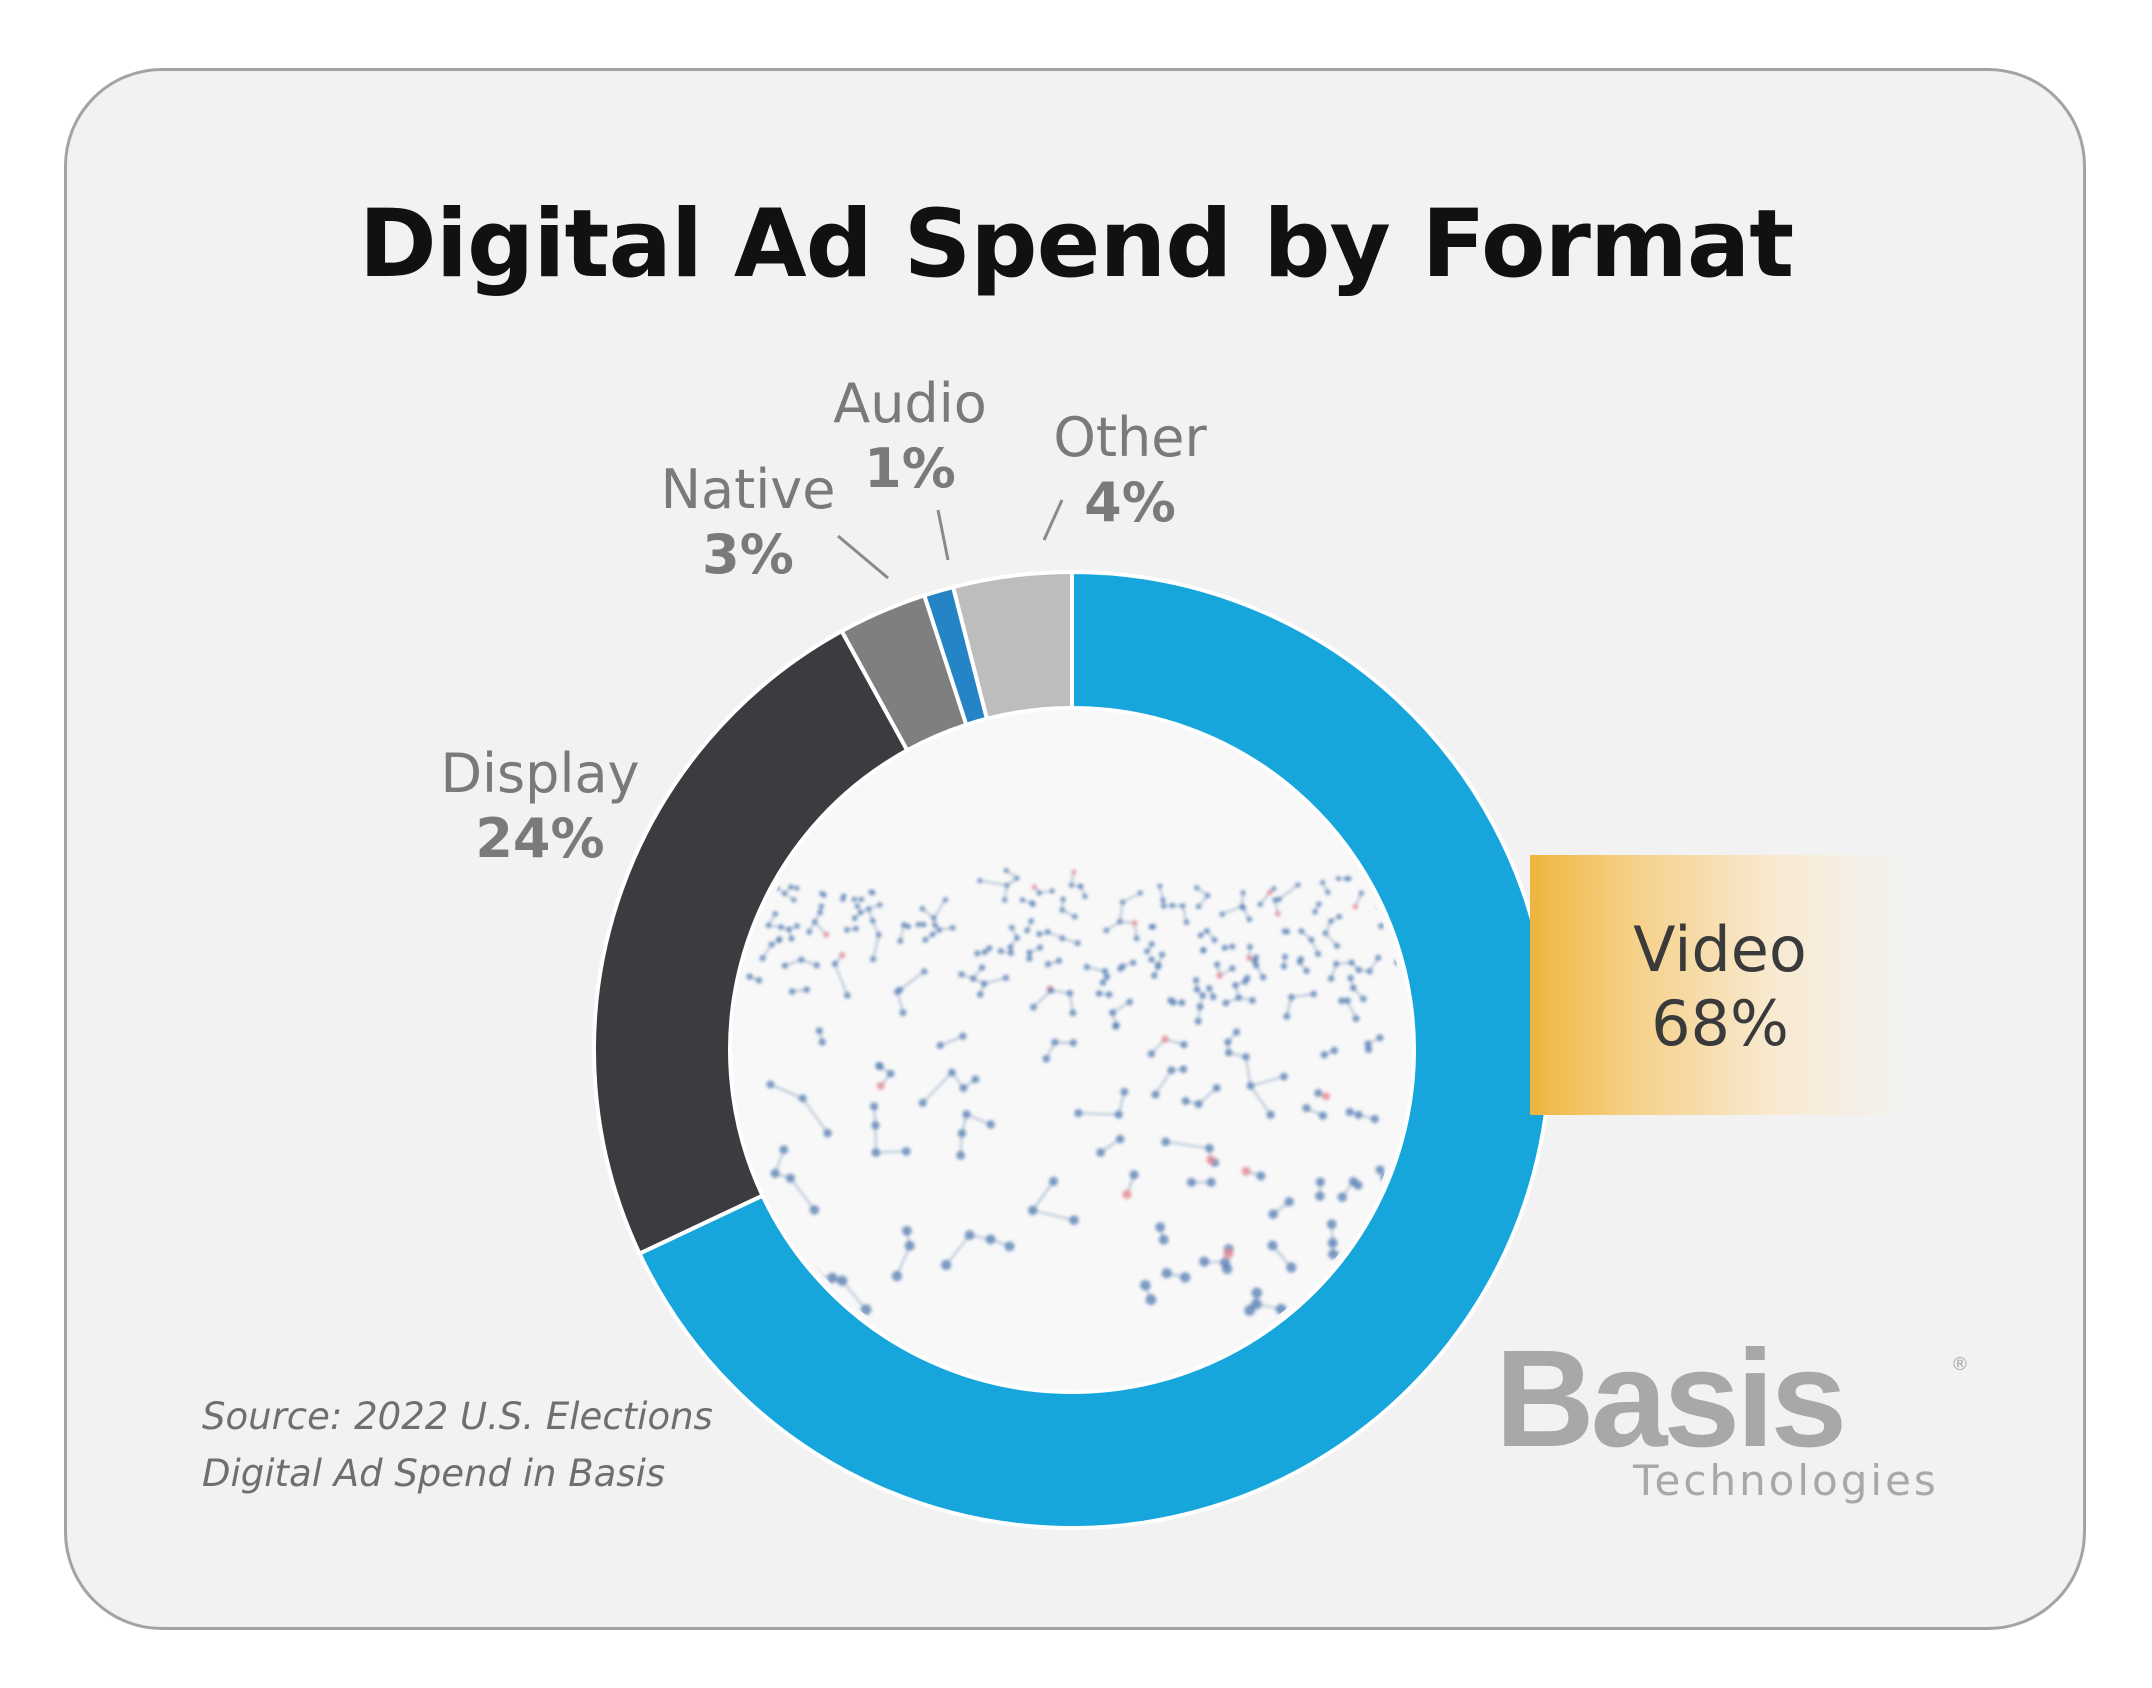 This screenshot has width=2152, height=1688. What do you see at coordinates (1671, 1399) in the screenshot?
I see `logo-wordmark: Basis` at bounding box center [1671, 1399].